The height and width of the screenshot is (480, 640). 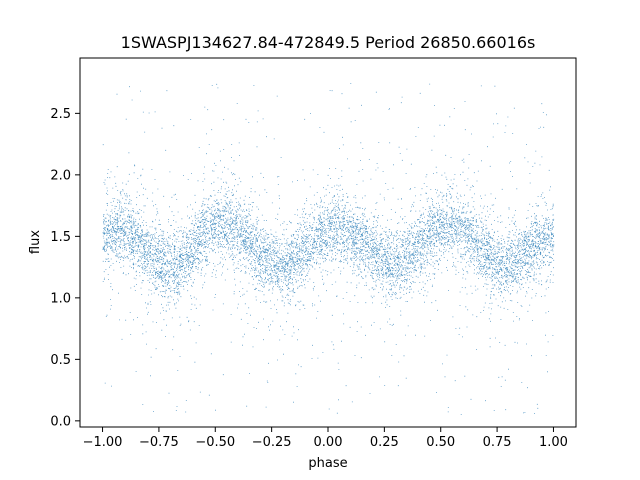 I want to click on x-axis-label: phase, so click(x=327, y=463).